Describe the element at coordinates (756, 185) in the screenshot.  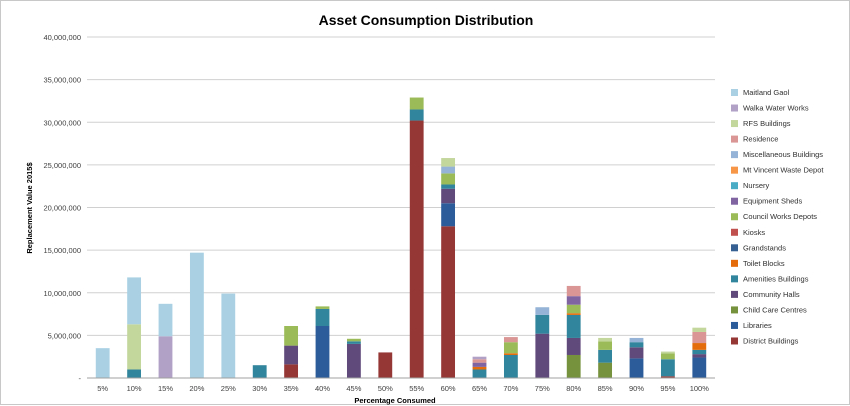
I see `legend-label: Nursery` at that location.